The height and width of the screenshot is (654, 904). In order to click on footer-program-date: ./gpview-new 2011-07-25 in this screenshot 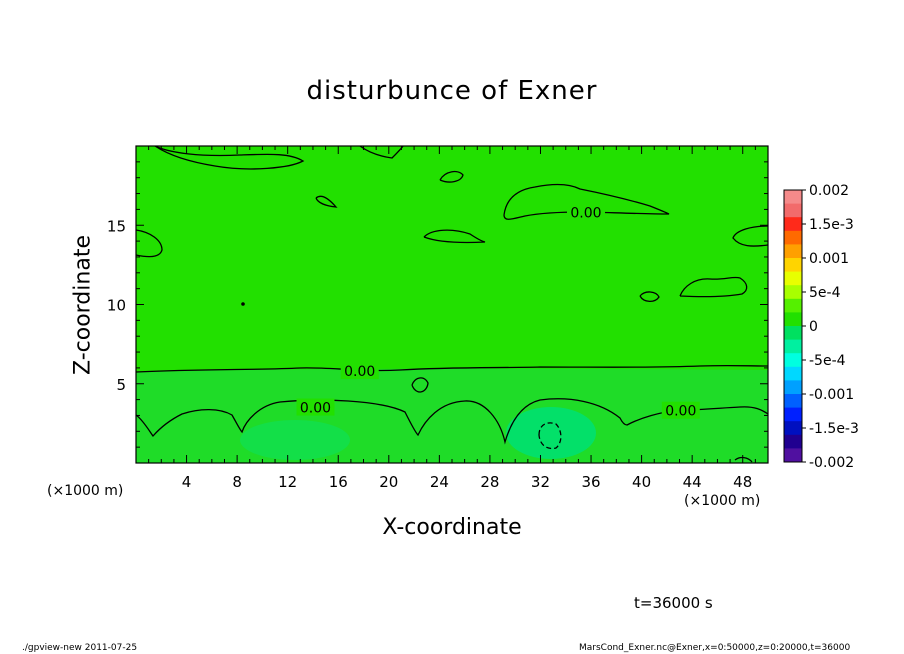, I will do `click(80, 648)`.